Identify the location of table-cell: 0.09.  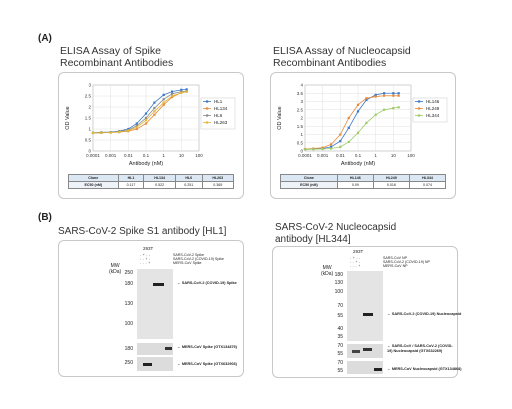
(355, 185).